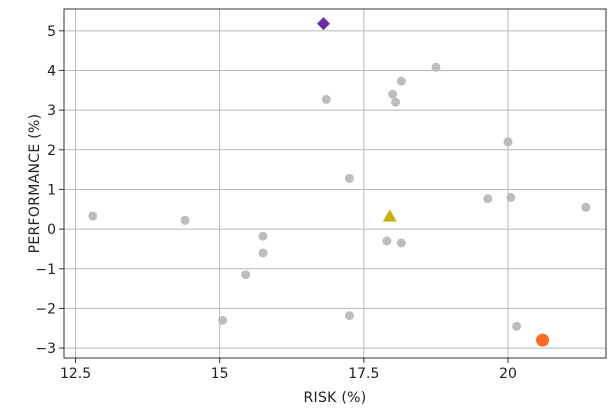  What do you see at coordinates (51, 111) in the screenshot?
I see `y-tick-label: 3` at bounding box center [51, 111].